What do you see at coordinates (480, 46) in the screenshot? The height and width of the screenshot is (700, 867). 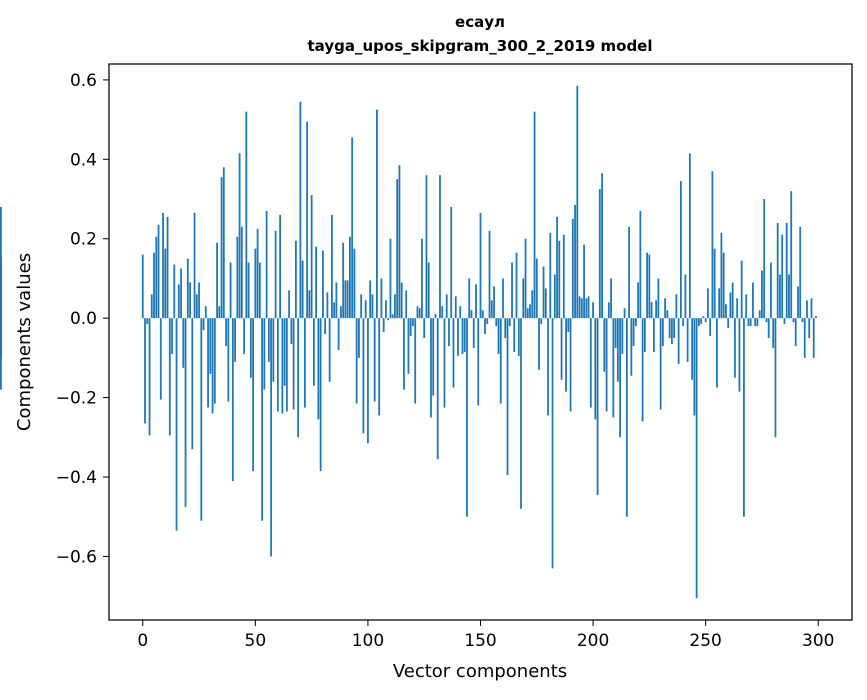 I see `chart-subtitle: tayga_upos_skipgram_300_2_2019 model` at bounding box center [480, 46].